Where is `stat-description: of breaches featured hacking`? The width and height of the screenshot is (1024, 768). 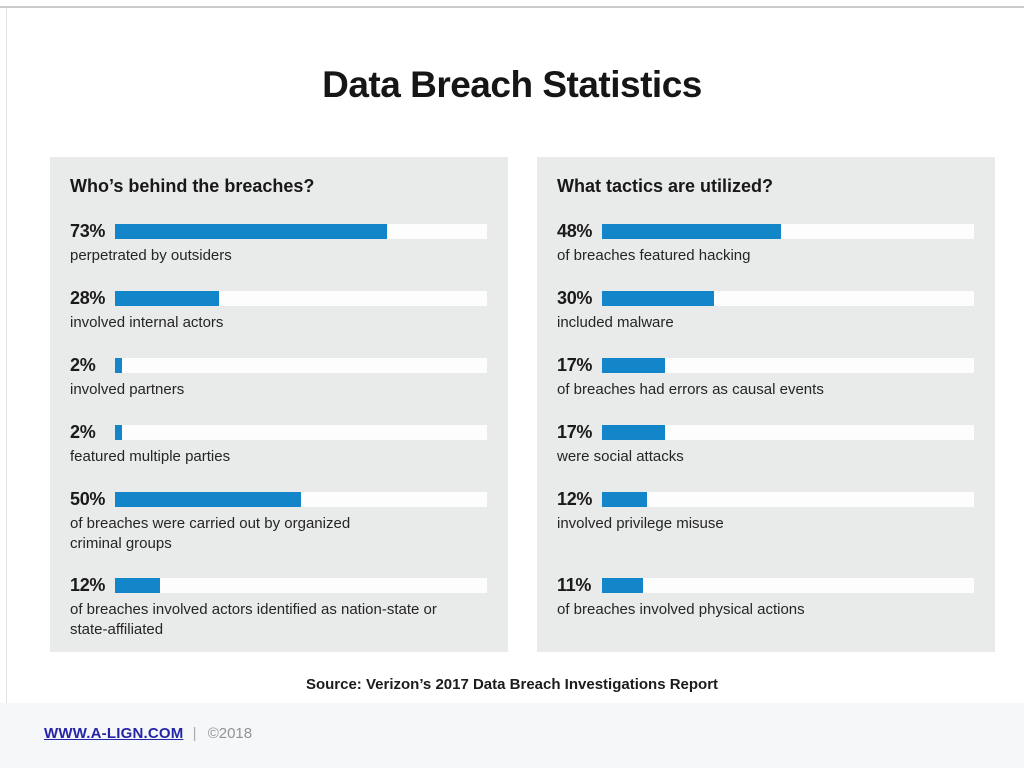 stat-description: of breaches featured hacking is located at coordinates (654, 255).